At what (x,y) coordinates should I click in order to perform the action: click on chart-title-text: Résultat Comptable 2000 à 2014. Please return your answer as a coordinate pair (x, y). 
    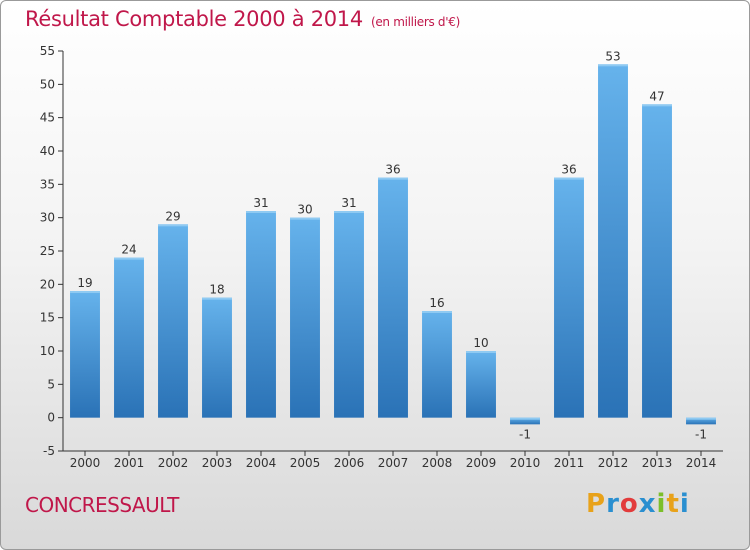
    Looking at the image, I should click on (194, 19).